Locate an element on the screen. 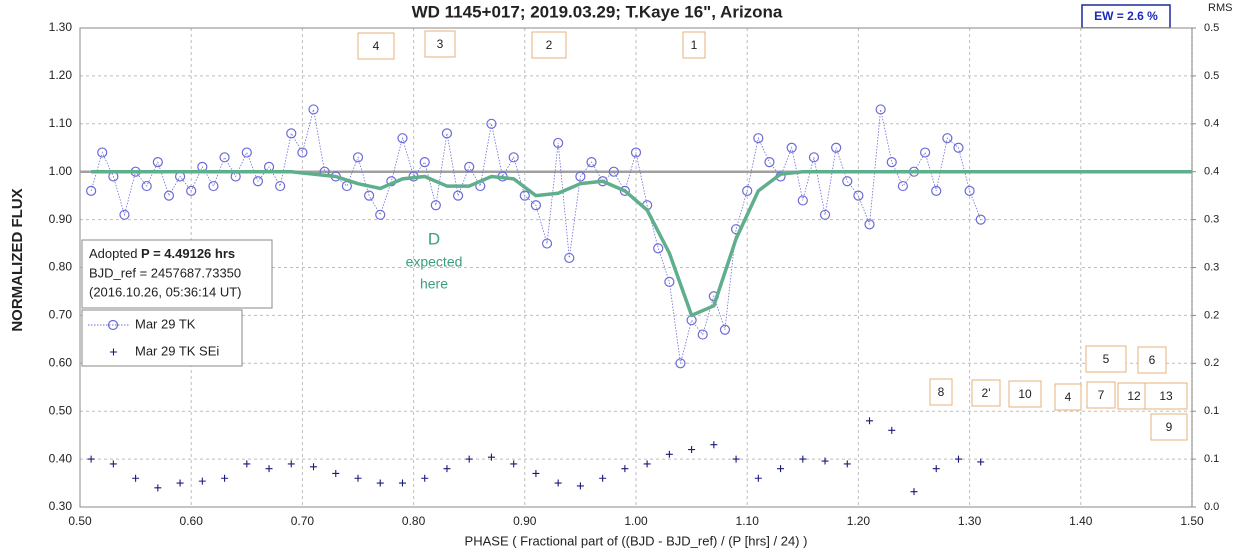  info-period: P = 4.49126 hrs is located at coordinates (188, 253).